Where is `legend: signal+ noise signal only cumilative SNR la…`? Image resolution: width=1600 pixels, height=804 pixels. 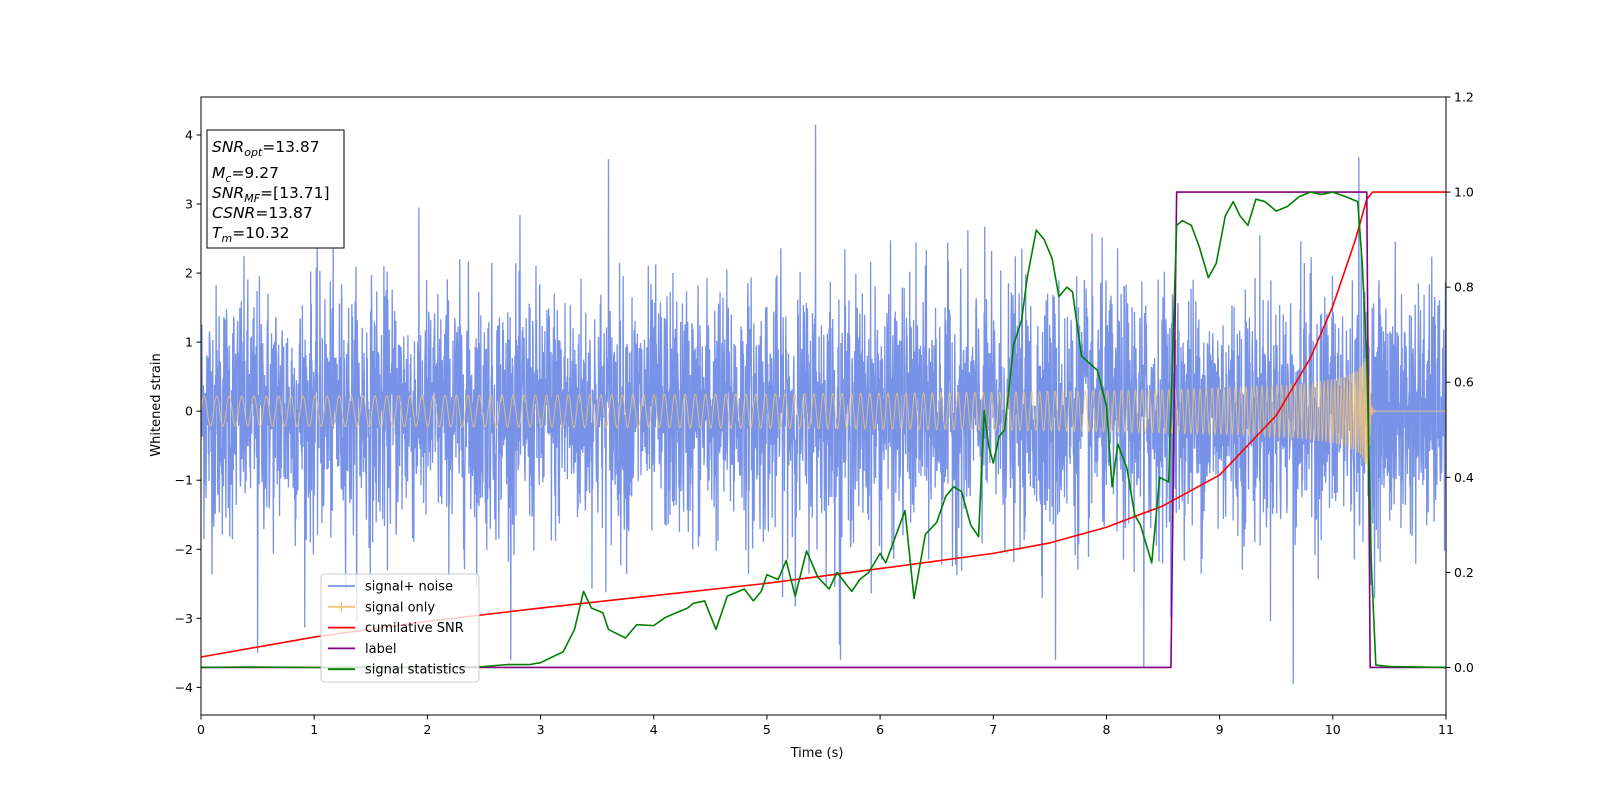
legend: signal+ noise signal only cumilative SNR la… is located at coordinates (400, 628).